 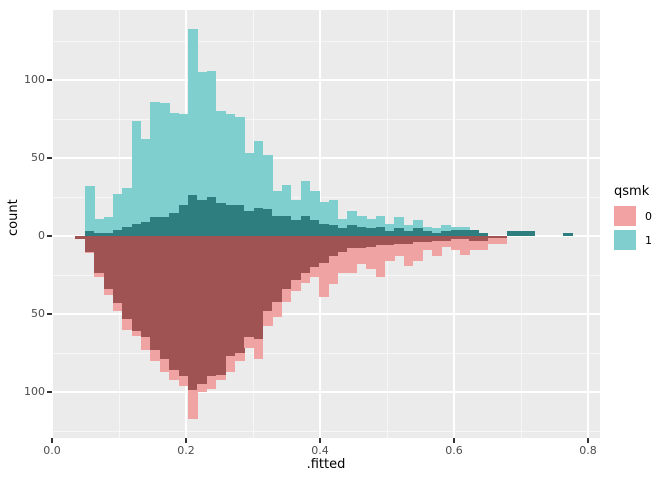 I want to click on legend-item-label: 1, so click(x=648, y=240).